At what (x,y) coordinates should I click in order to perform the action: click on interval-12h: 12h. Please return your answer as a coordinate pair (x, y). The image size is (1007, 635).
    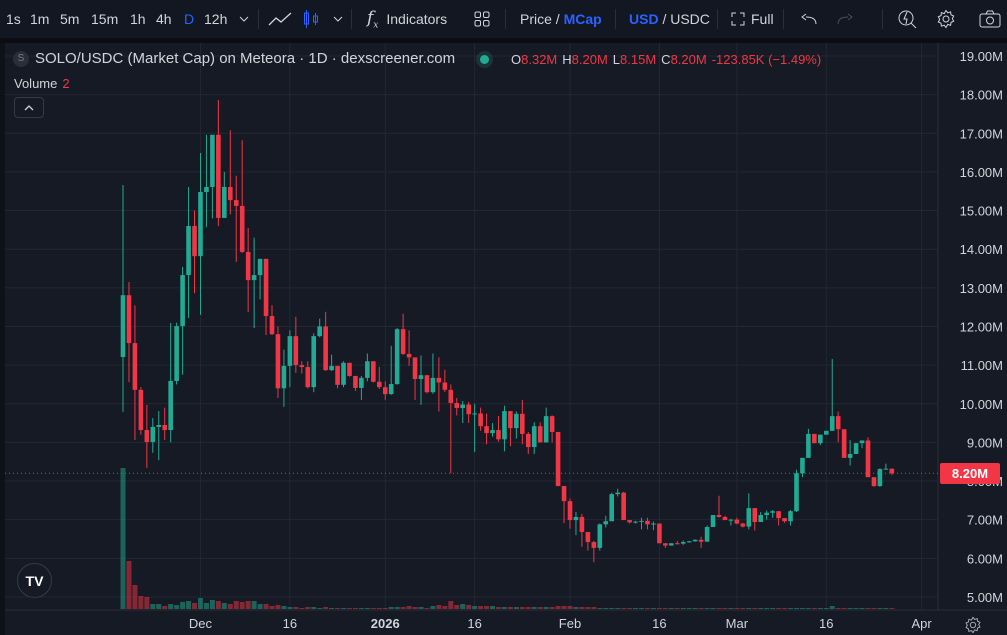
    Looking at the image, I should click on (216, 19).